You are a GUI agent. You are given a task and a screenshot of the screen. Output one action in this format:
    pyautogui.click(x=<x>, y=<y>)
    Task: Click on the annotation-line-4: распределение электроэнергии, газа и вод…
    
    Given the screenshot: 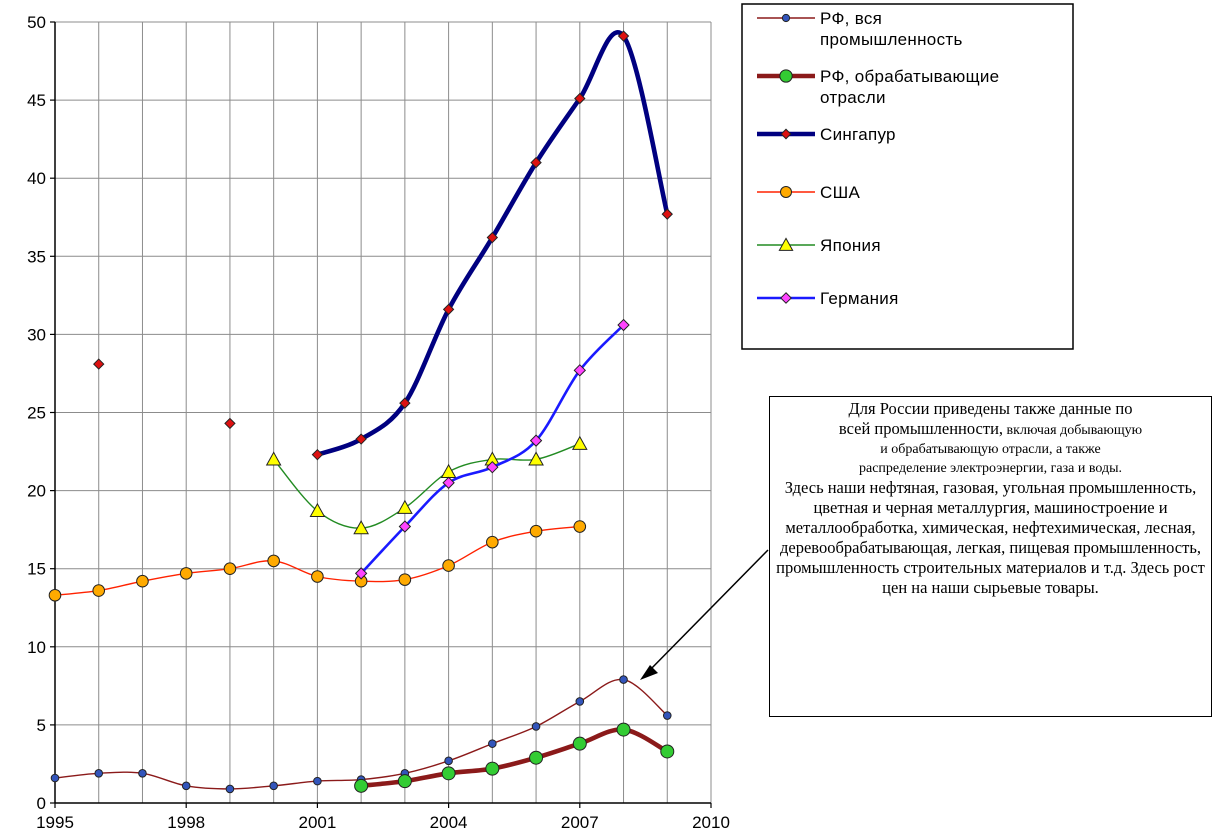 What is the action you would take?
    pyautogui.click(x=990, y=468)
    